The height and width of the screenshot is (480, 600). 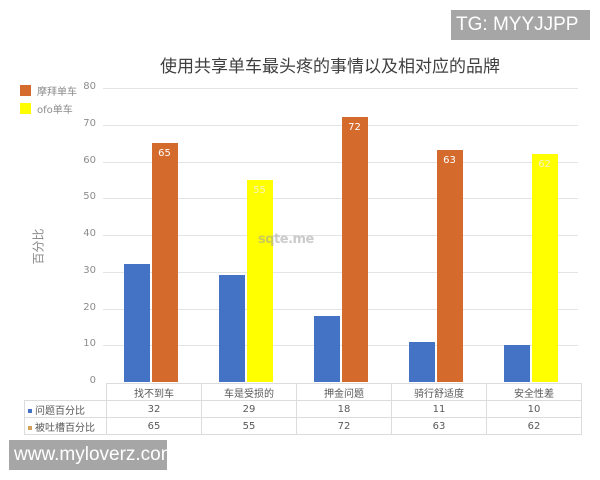 I want to click on table-row-header: 被吐槽百分比, so click(x=65, y=426).